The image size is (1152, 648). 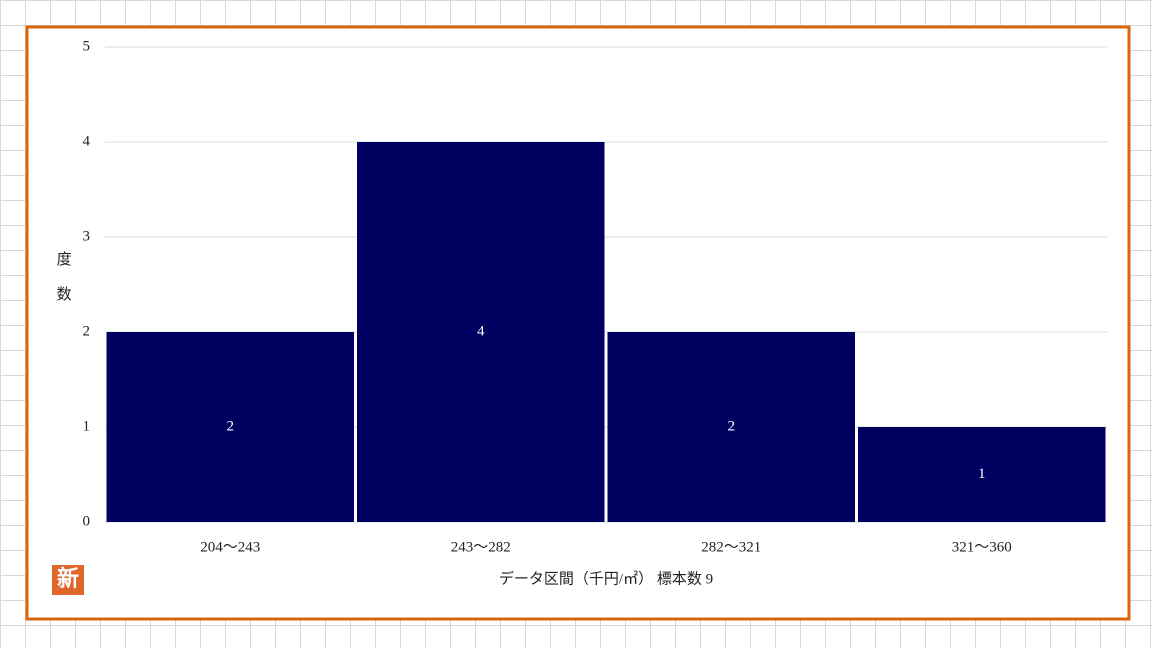 What do you see at coordinates (230, 547) in the screenshot?
I see `x-tick-label: 204～243` at bounding box center [230, 547].